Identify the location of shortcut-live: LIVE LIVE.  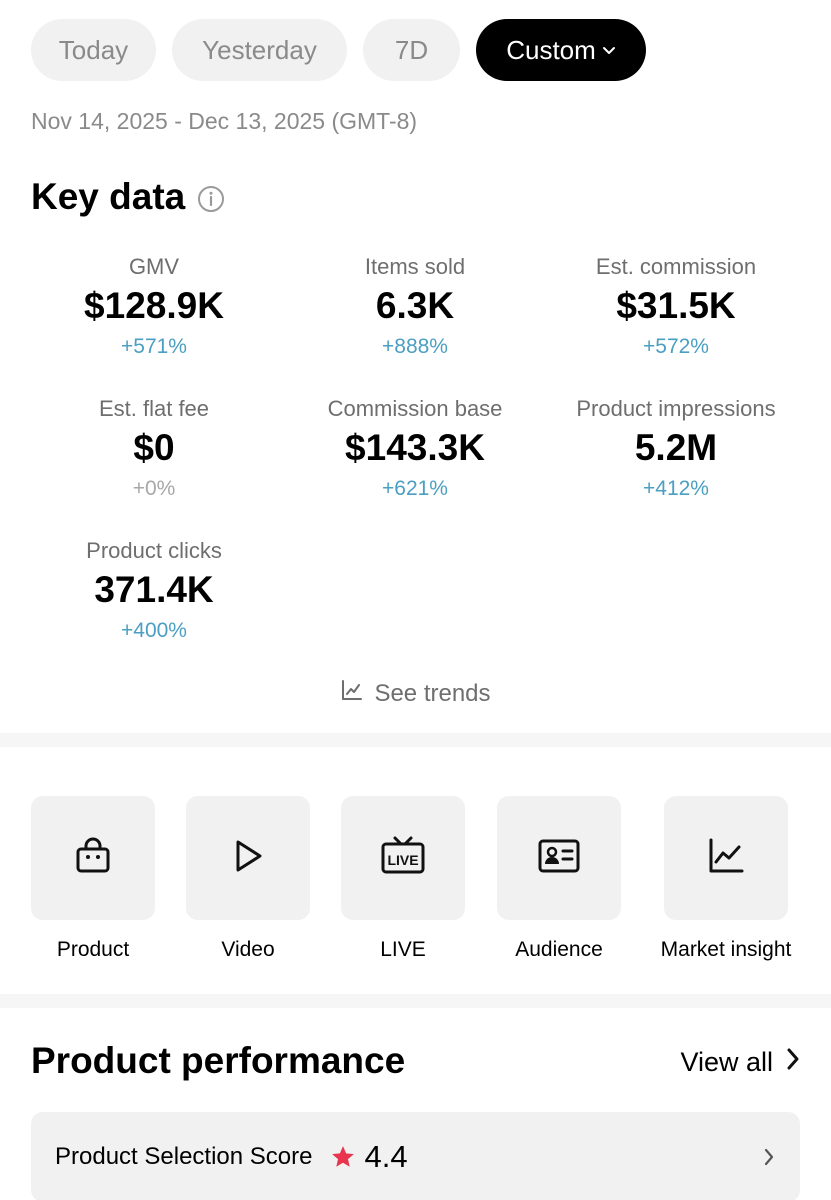
(403, 879).